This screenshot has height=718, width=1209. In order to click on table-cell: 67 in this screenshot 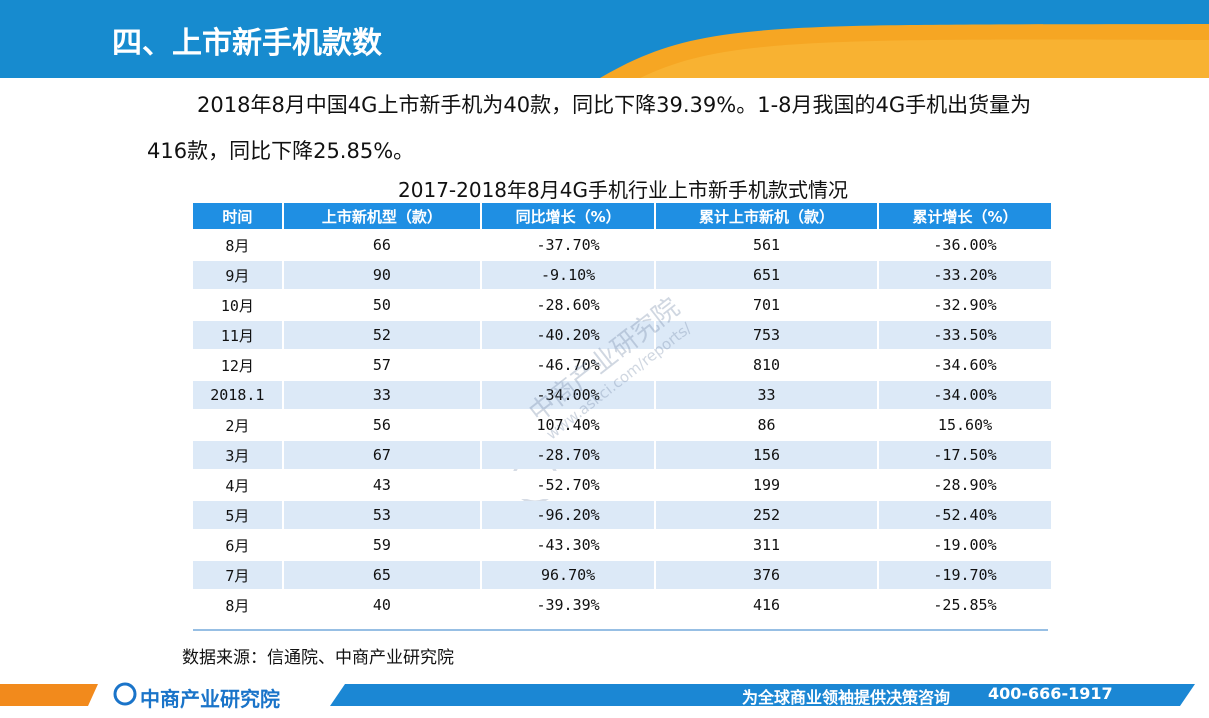, I will do `click(382, 455)`.